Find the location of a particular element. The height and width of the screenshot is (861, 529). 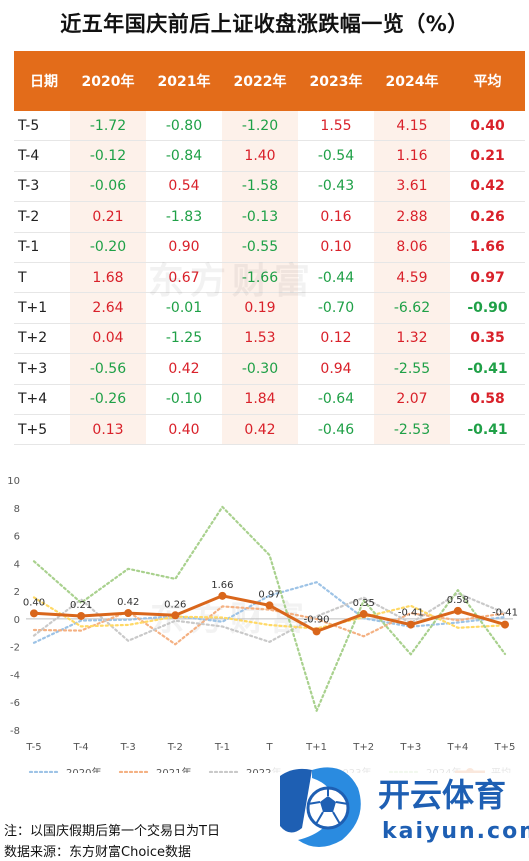

value-cell: 4.15 is located at coordinates (412, 126).